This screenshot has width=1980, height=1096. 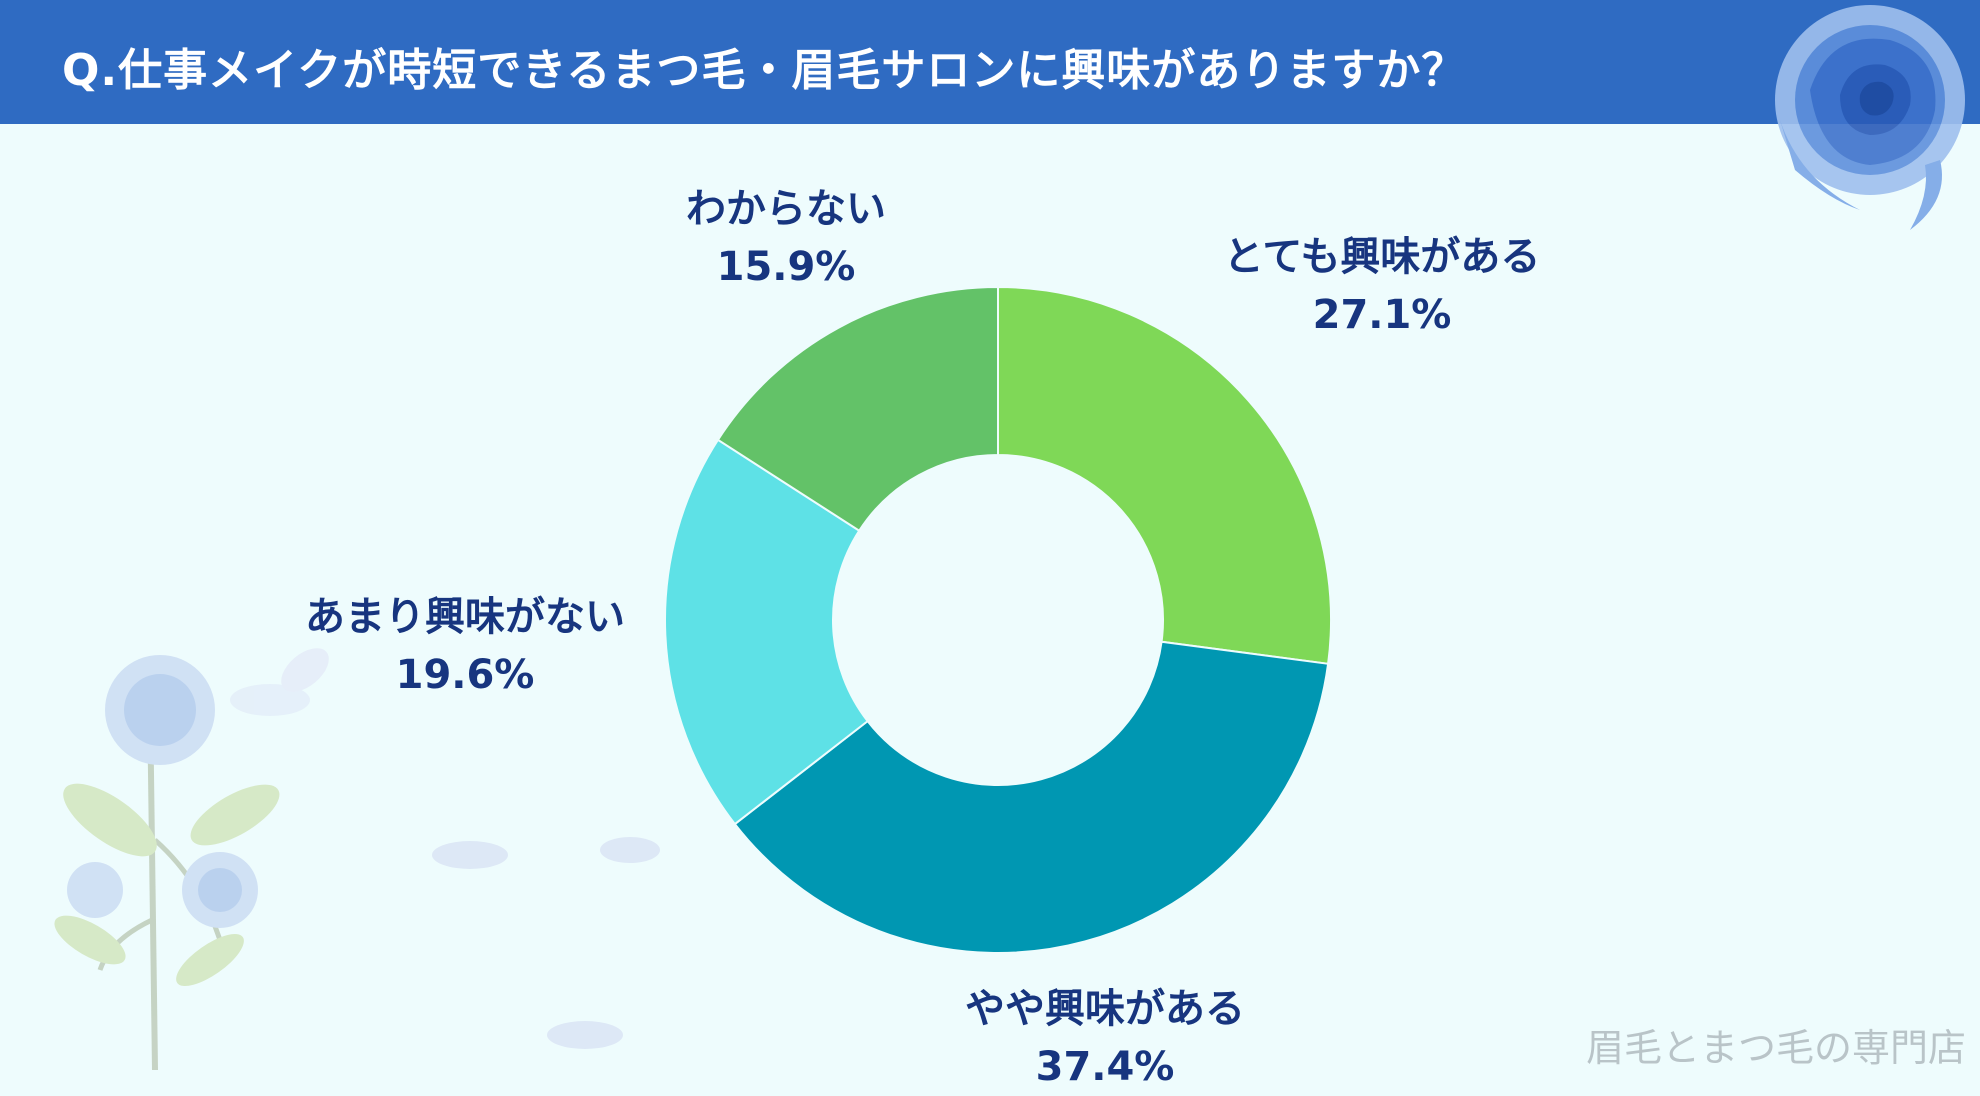 I want to click on slice-label-2: やや興味がある 37.4%, so click(x=1105, y=1038).